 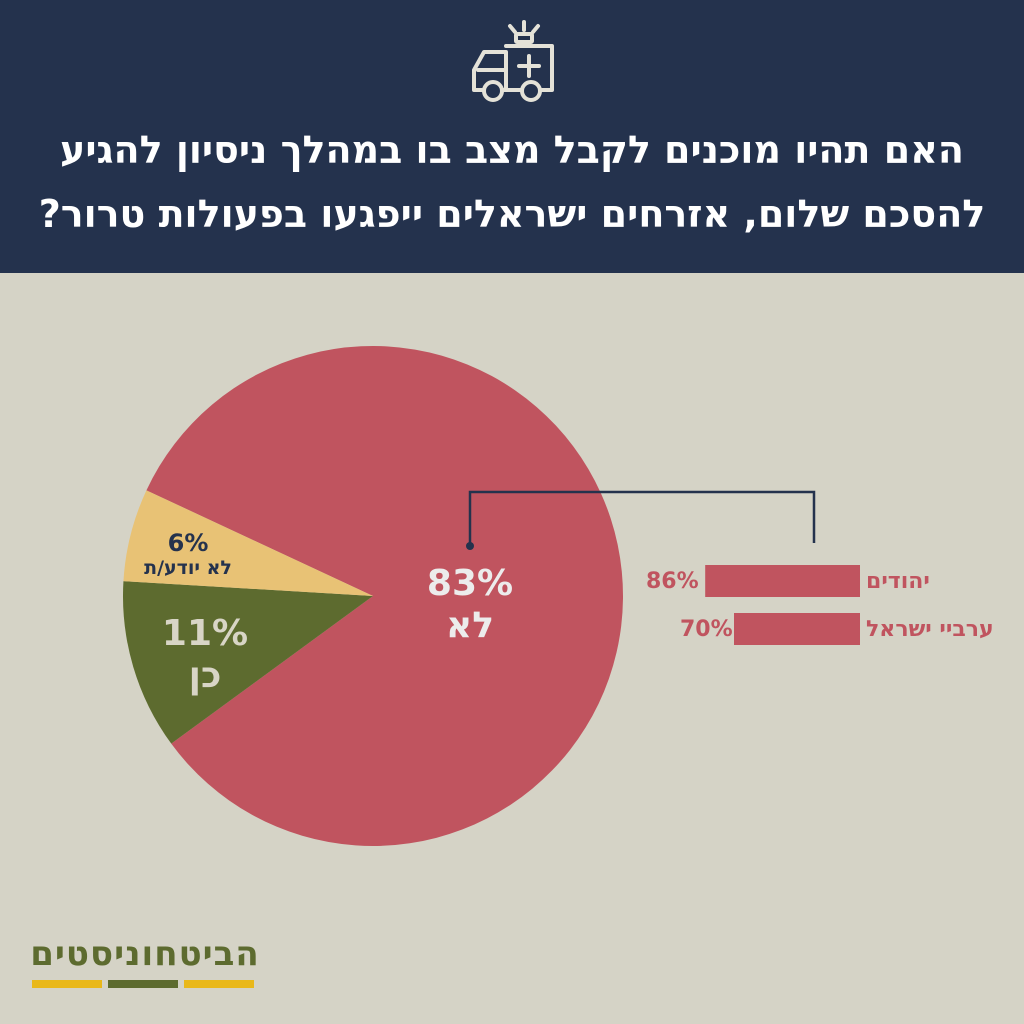 What do you see at coordinates (513, 61) in the screenshot?
I see `ambulance-icon` at bounding box center [513, 61].